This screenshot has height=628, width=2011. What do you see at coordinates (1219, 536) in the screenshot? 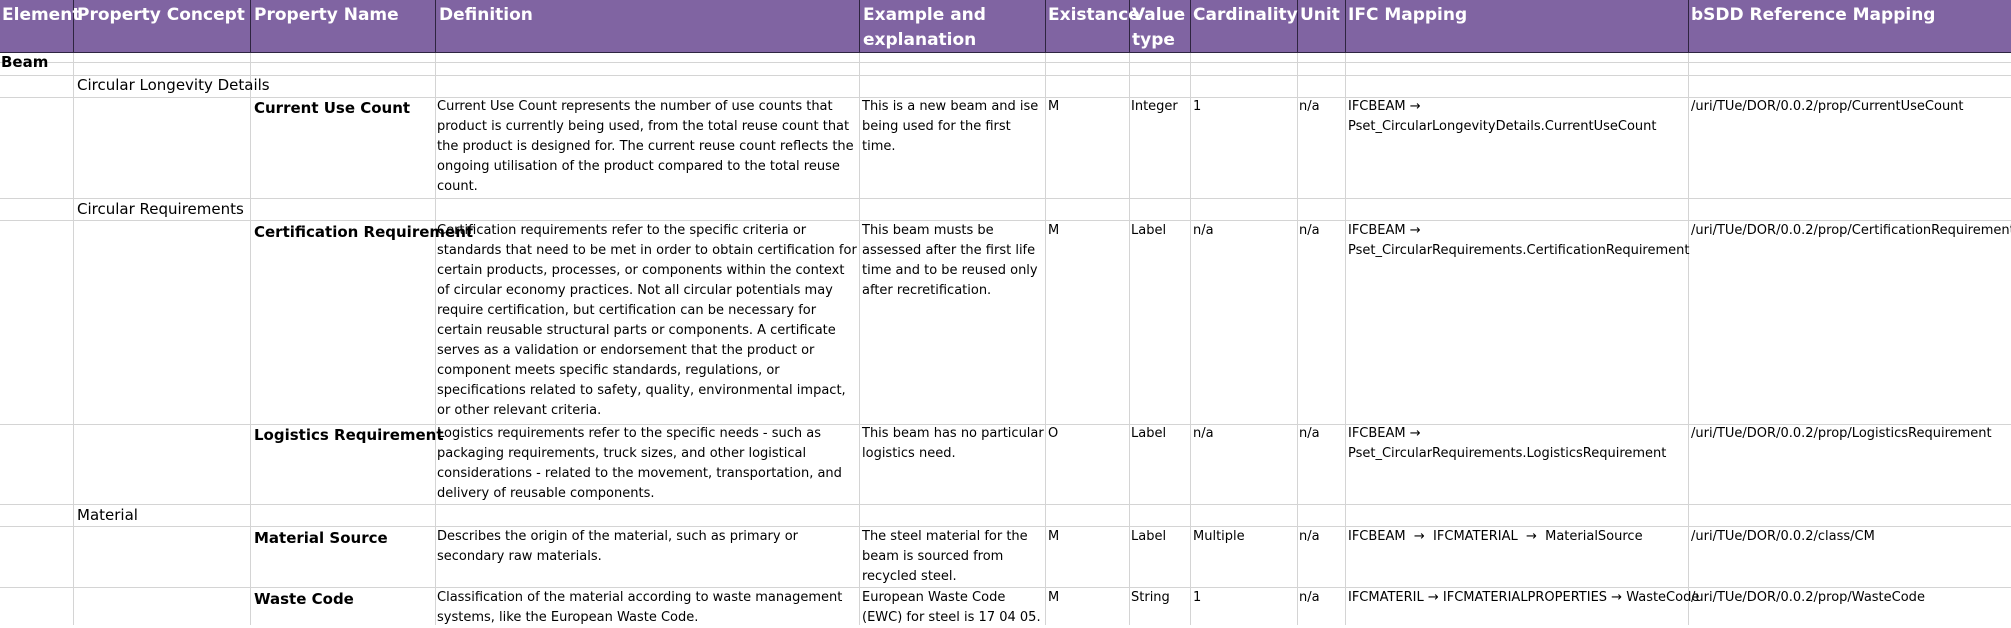
I see `cardinality-cell: Multiple` at bounding box center [1219, 536].